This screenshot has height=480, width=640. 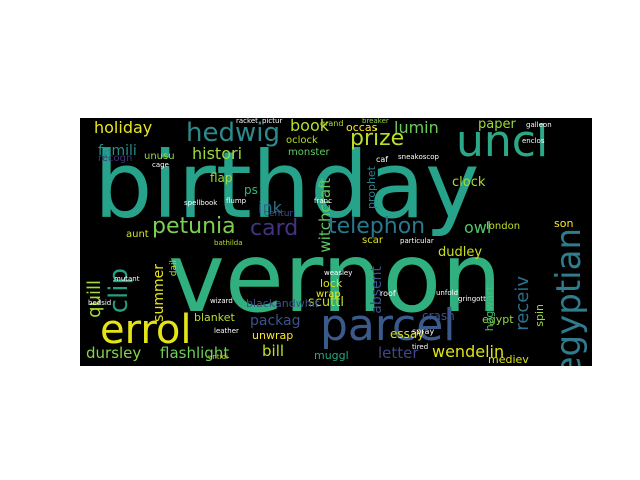 I want to click on word-aunt: aunt, so click(x=137, y=234).